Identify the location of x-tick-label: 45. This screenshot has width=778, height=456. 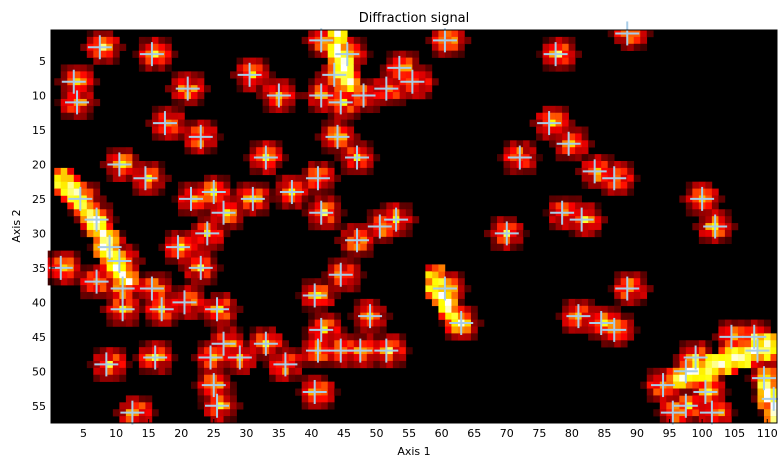
(344, 433).